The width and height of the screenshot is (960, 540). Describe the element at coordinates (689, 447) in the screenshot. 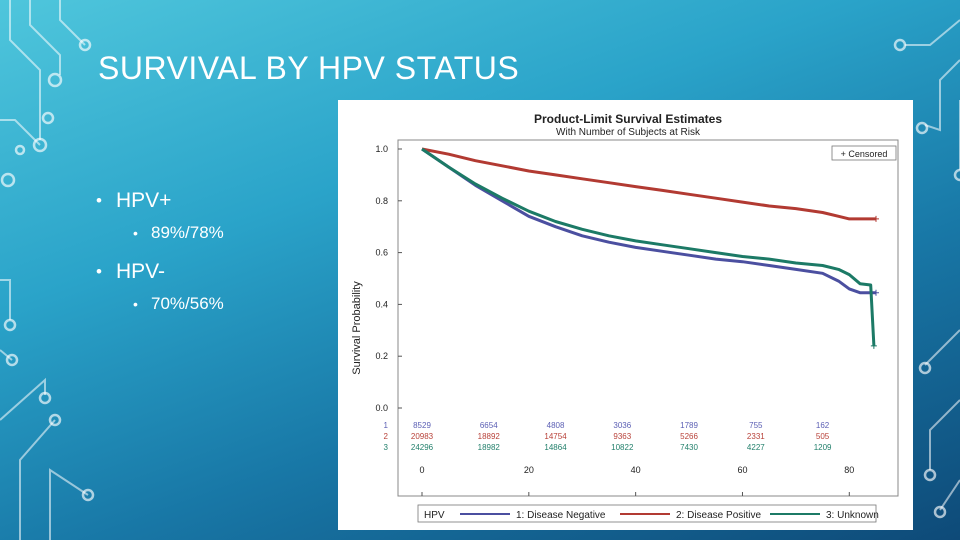

I see `at-risk-count: 7430` at that location.